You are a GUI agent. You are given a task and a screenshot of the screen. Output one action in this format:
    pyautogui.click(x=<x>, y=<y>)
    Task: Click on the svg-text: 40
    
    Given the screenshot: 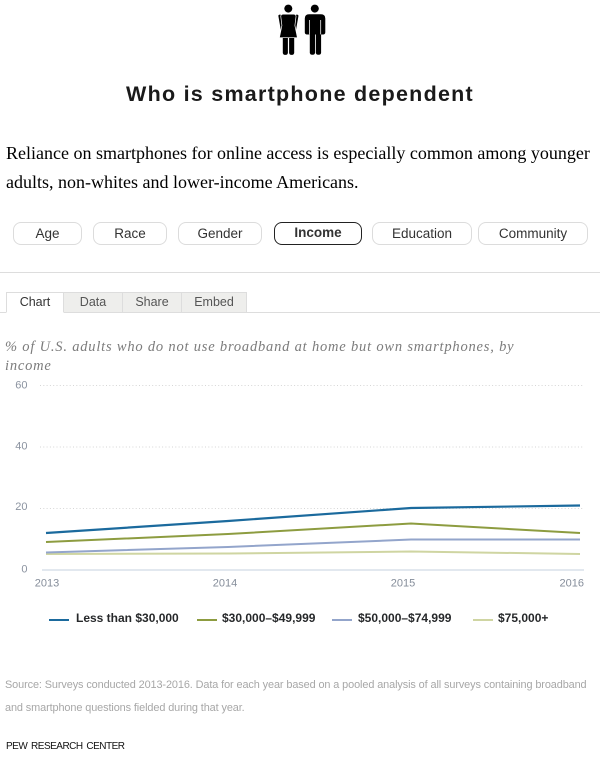 What is the action you would take?
    pyautogui.click(x=21, y=446)
    